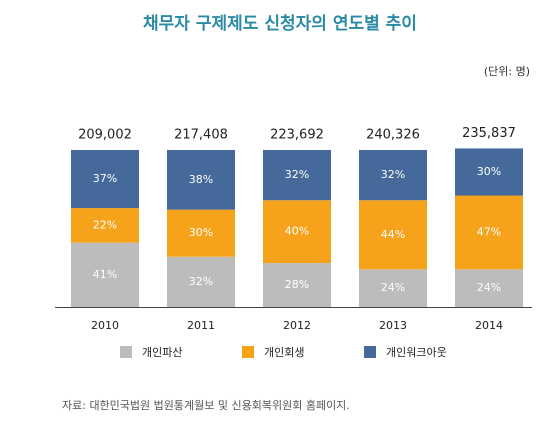 This screenshot has height=422, width=560. I want to click on total-label: 217,408, so click(201, 135).